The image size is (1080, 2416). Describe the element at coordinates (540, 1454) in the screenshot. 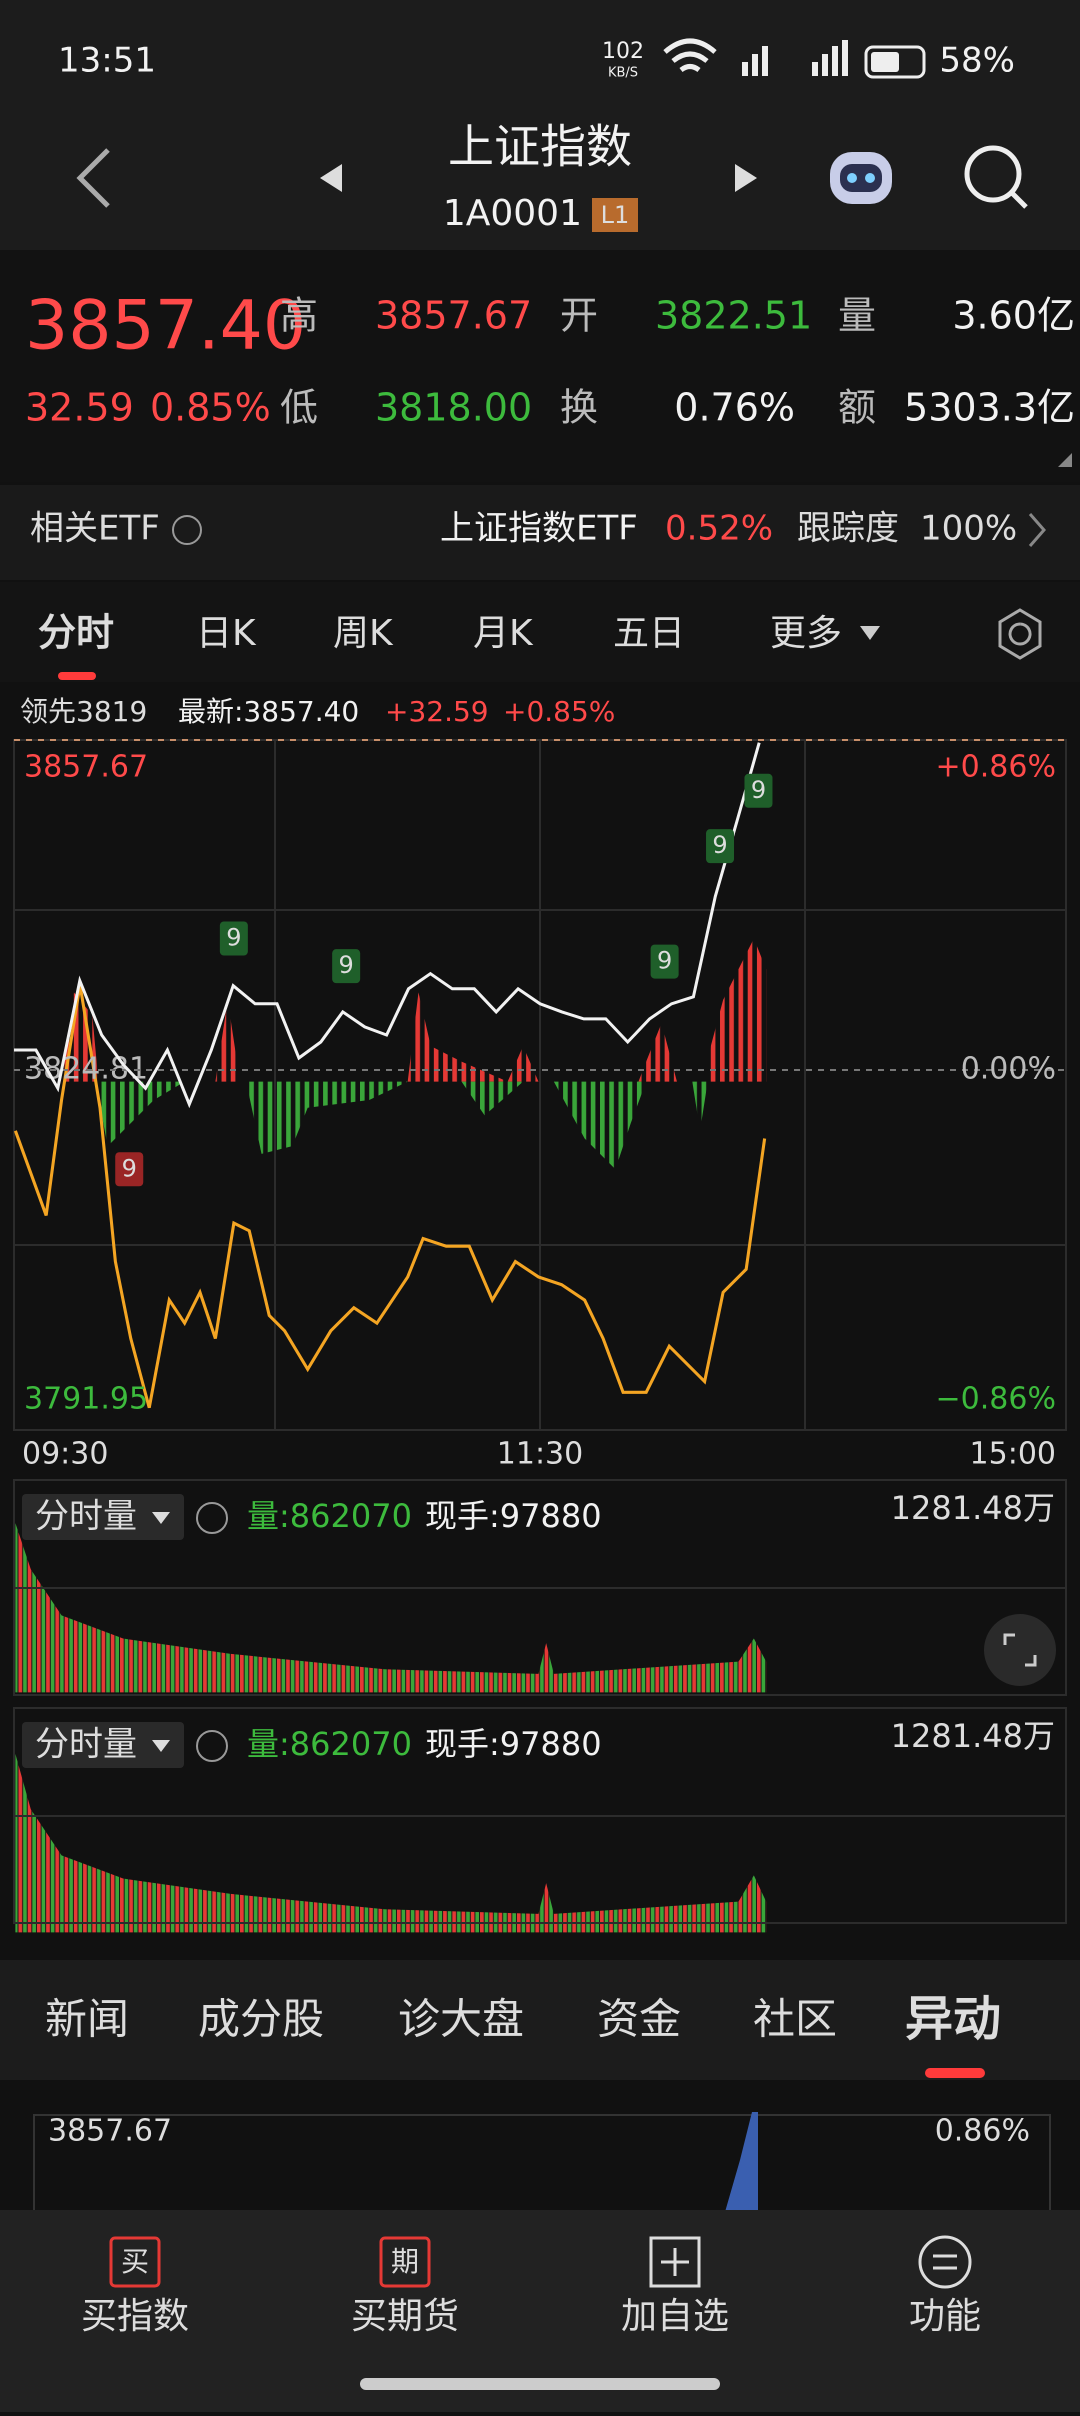

I see `x-tick-label: 11:30` at that location.